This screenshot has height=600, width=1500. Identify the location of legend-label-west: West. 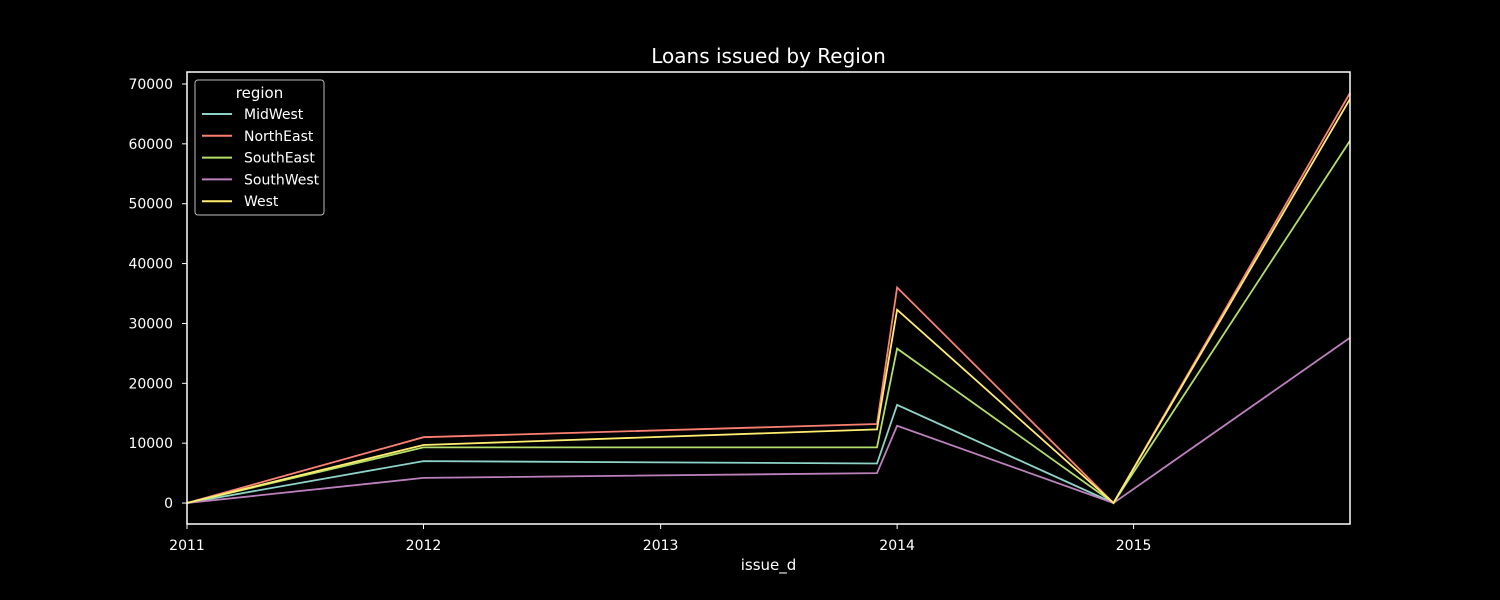
(261, 202).